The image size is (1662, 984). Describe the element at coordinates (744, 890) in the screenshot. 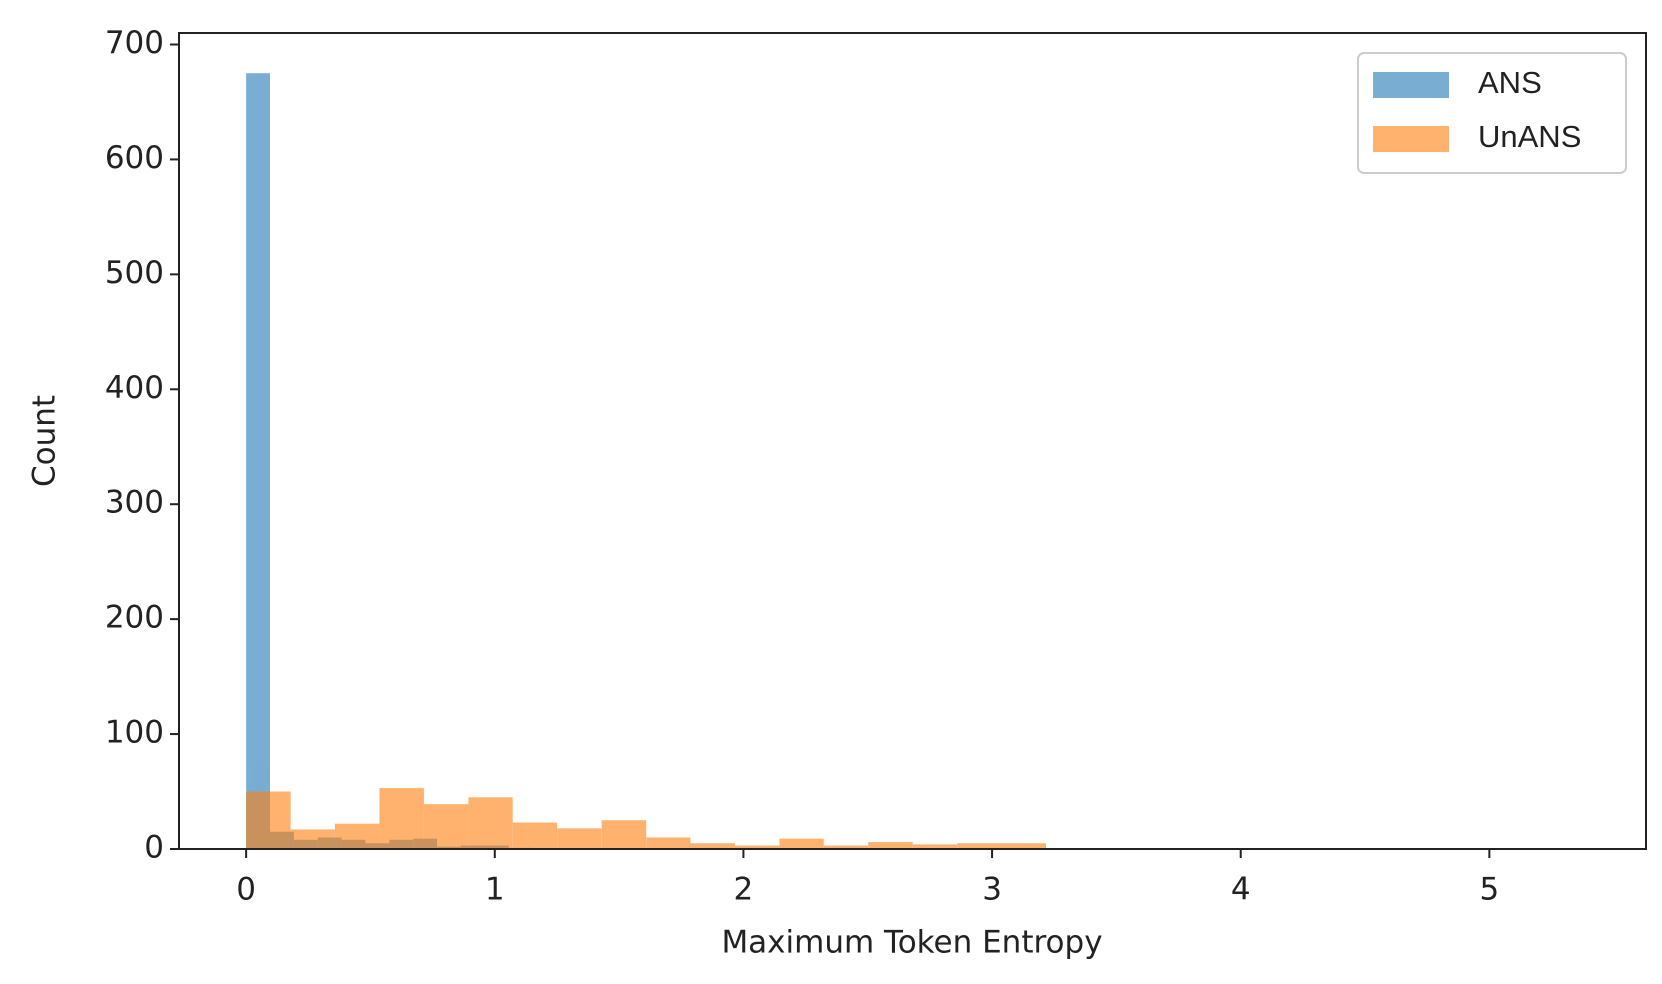

I see `x-tick-label: 2` at that location.